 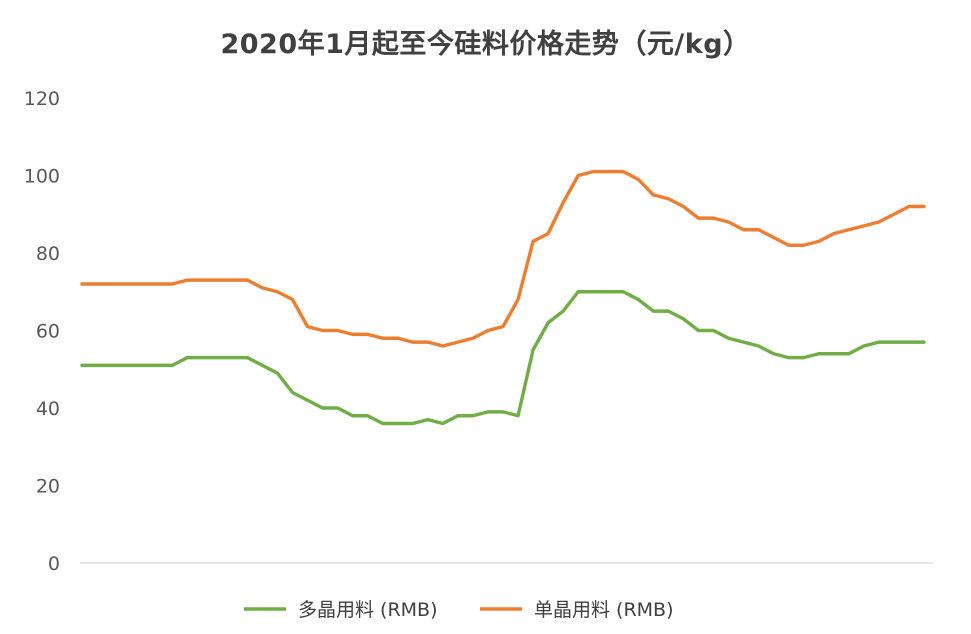 I want to click on y-tick-label: 0, so click(x=54, y=564).